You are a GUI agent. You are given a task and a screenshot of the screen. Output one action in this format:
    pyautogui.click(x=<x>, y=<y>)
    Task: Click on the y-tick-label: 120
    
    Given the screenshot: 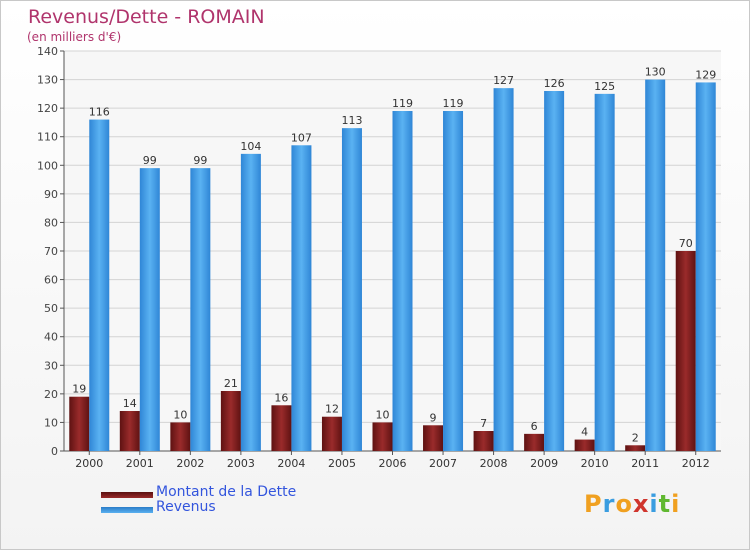 What is the action you would take?
    pyautogui.click(x=47, y=108)
    